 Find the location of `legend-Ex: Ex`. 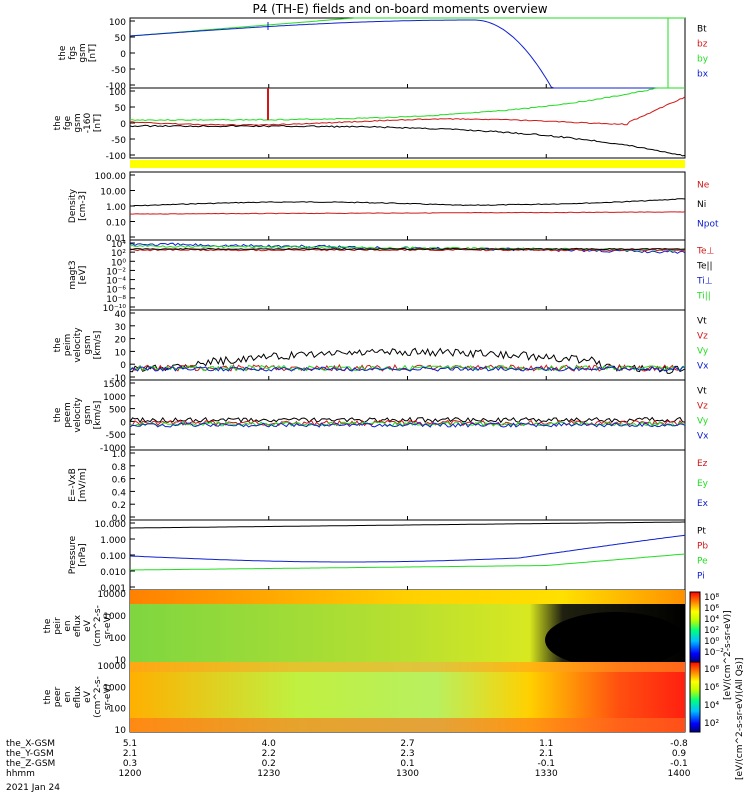

legend-Ex: Ex is located at coordinates (703, 504).